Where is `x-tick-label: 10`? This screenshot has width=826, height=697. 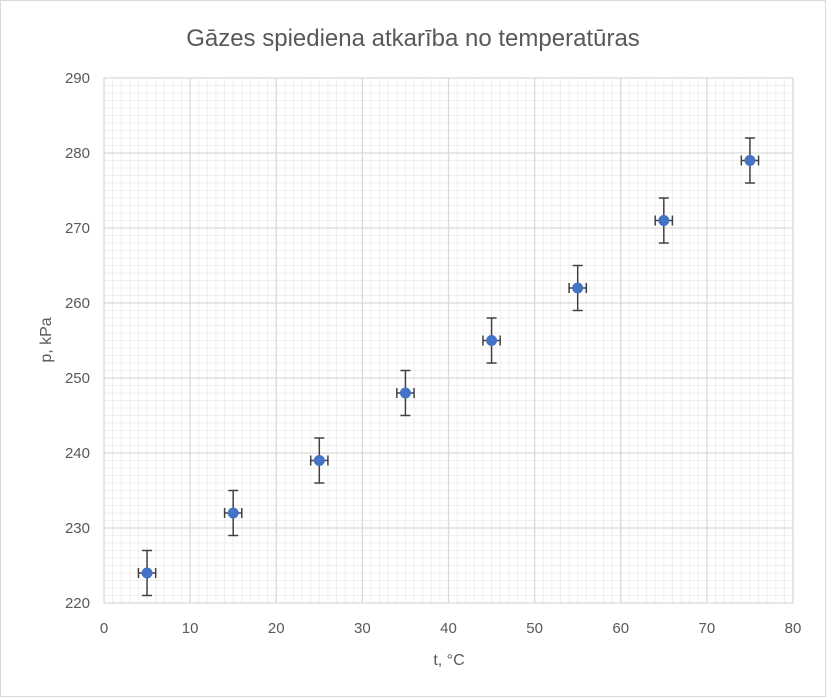 x-tick-label: 10 is located at coordinates (190, 628).